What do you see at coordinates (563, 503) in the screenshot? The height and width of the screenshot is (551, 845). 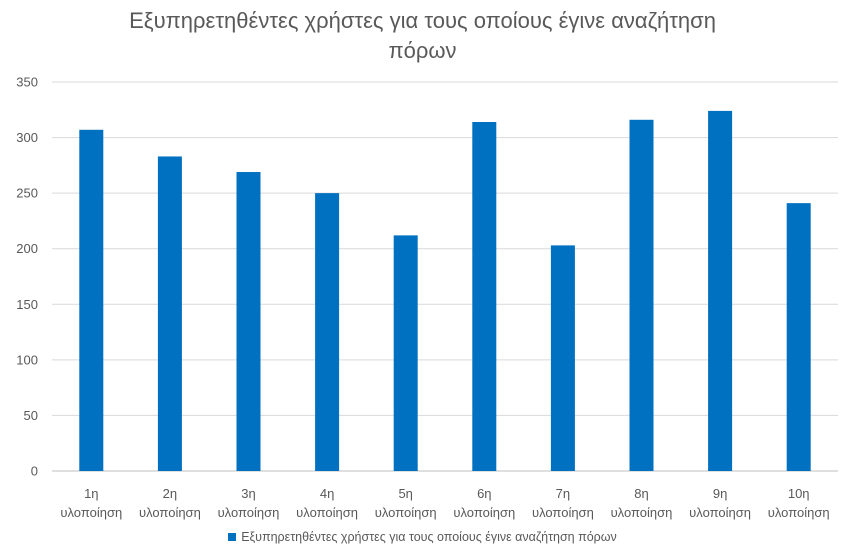 I see `x-tick-label: 7η υλοποίηση` at bounding box center [563, 503].